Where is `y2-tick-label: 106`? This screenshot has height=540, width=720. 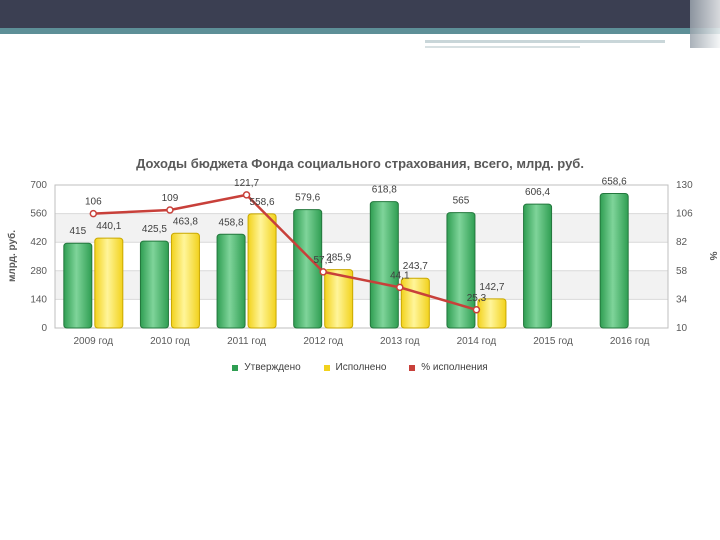
y2-tick-label: 106 is located at coordinates (684, 214).